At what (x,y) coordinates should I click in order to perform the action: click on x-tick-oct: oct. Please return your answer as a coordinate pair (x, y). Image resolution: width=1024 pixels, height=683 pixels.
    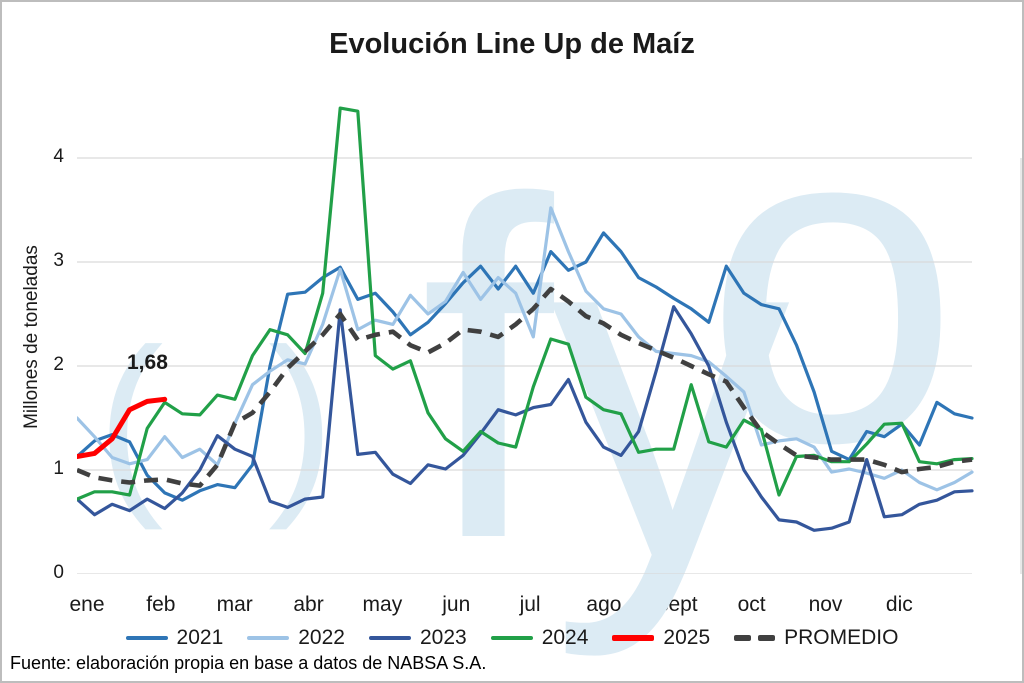
    Looking at the image, I should click on (751, 604).